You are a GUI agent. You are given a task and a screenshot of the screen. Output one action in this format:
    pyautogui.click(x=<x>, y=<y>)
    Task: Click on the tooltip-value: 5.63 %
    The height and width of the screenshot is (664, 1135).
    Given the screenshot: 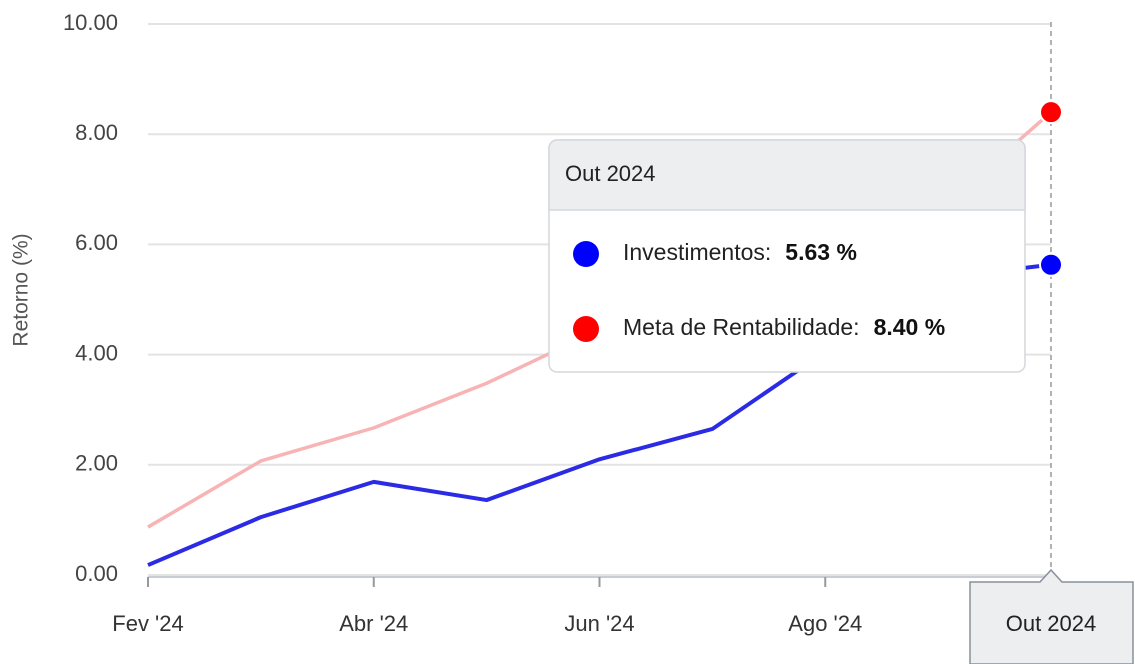 What is the action you would take?
    pyautogui.click(x=821, y=252)
    